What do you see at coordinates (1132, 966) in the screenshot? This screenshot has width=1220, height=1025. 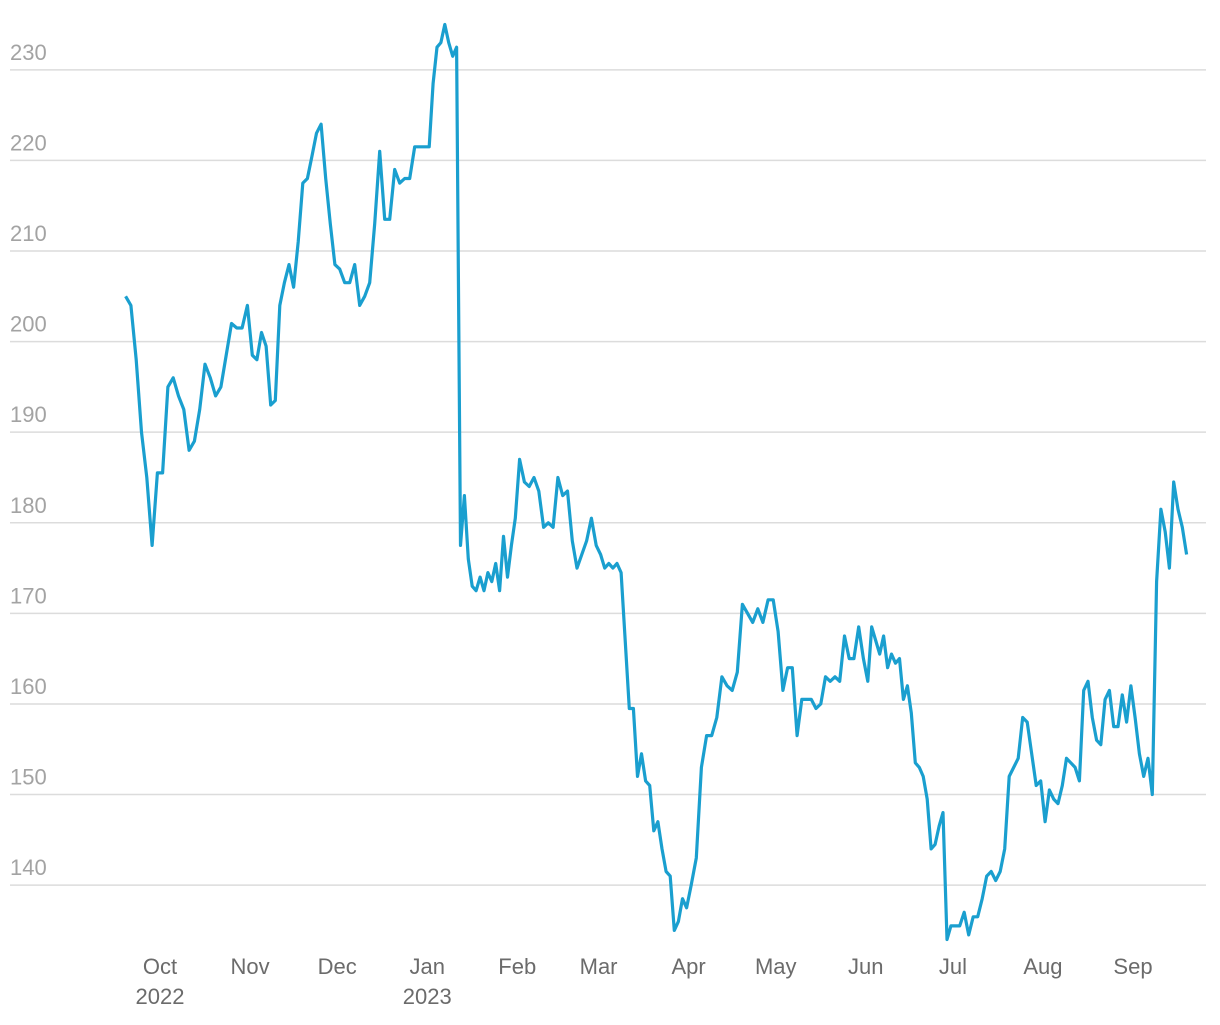 I see `x-tick-label: Sep` at bounding box center [1132, 966].